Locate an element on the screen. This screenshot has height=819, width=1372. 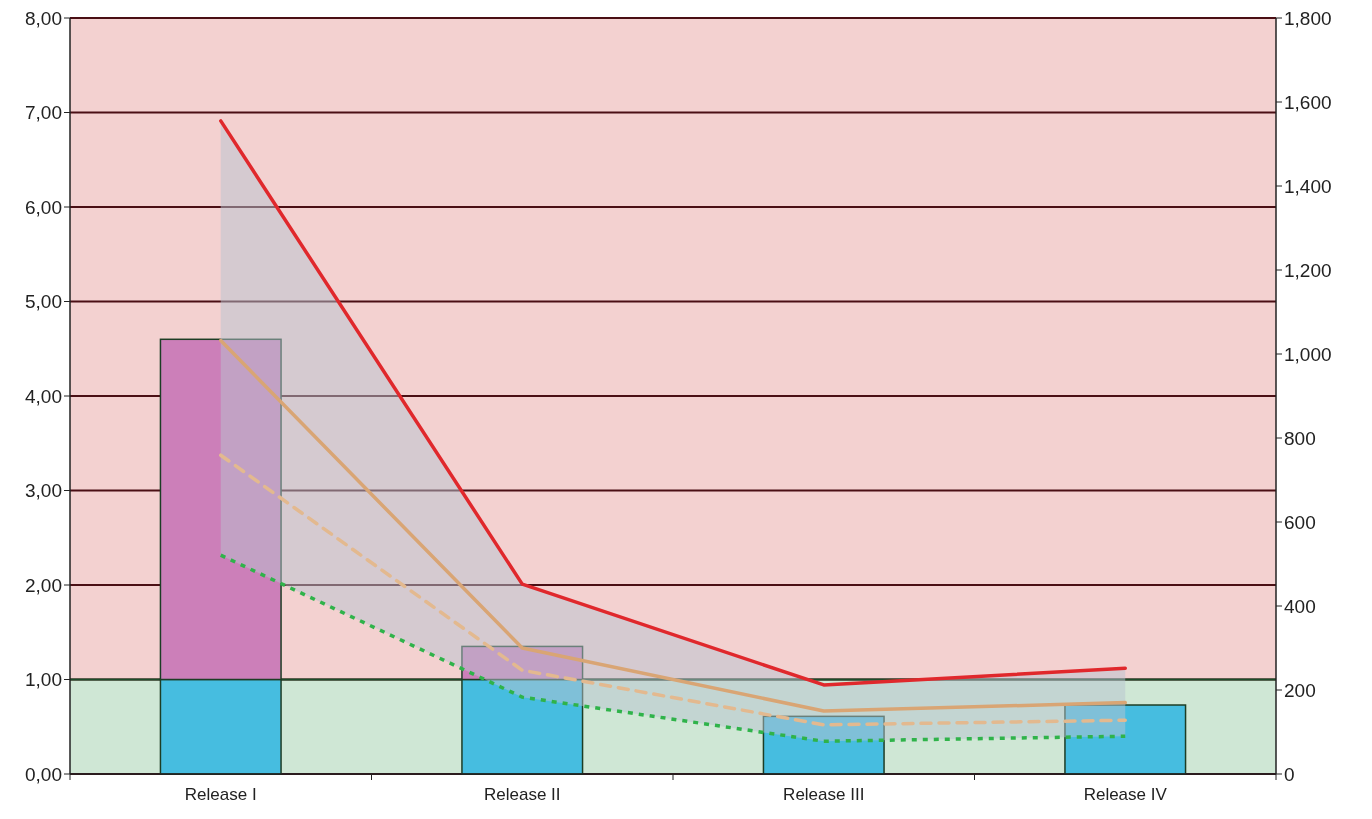
y2-tick-label: 1,000 is located at coordinates (1308, 354).